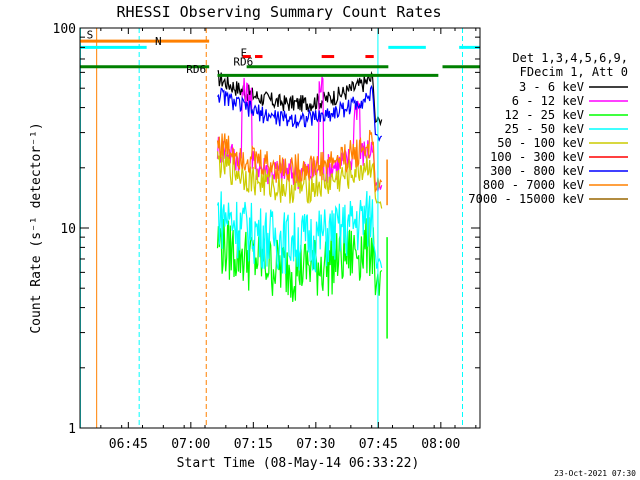 The width and height of the screenshot is (640, 480). Describe the element at coordinates (570, 58) in the screenshot. I see `legend-header-line-1: Det 1,3,4,5,6,9,` at that location.